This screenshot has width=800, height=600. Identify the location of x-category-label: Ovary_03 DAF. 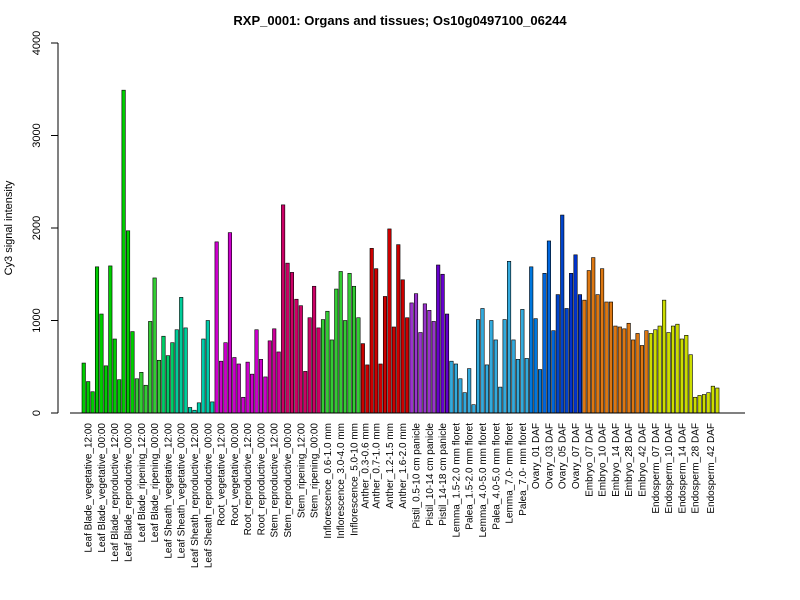
(549, 456).